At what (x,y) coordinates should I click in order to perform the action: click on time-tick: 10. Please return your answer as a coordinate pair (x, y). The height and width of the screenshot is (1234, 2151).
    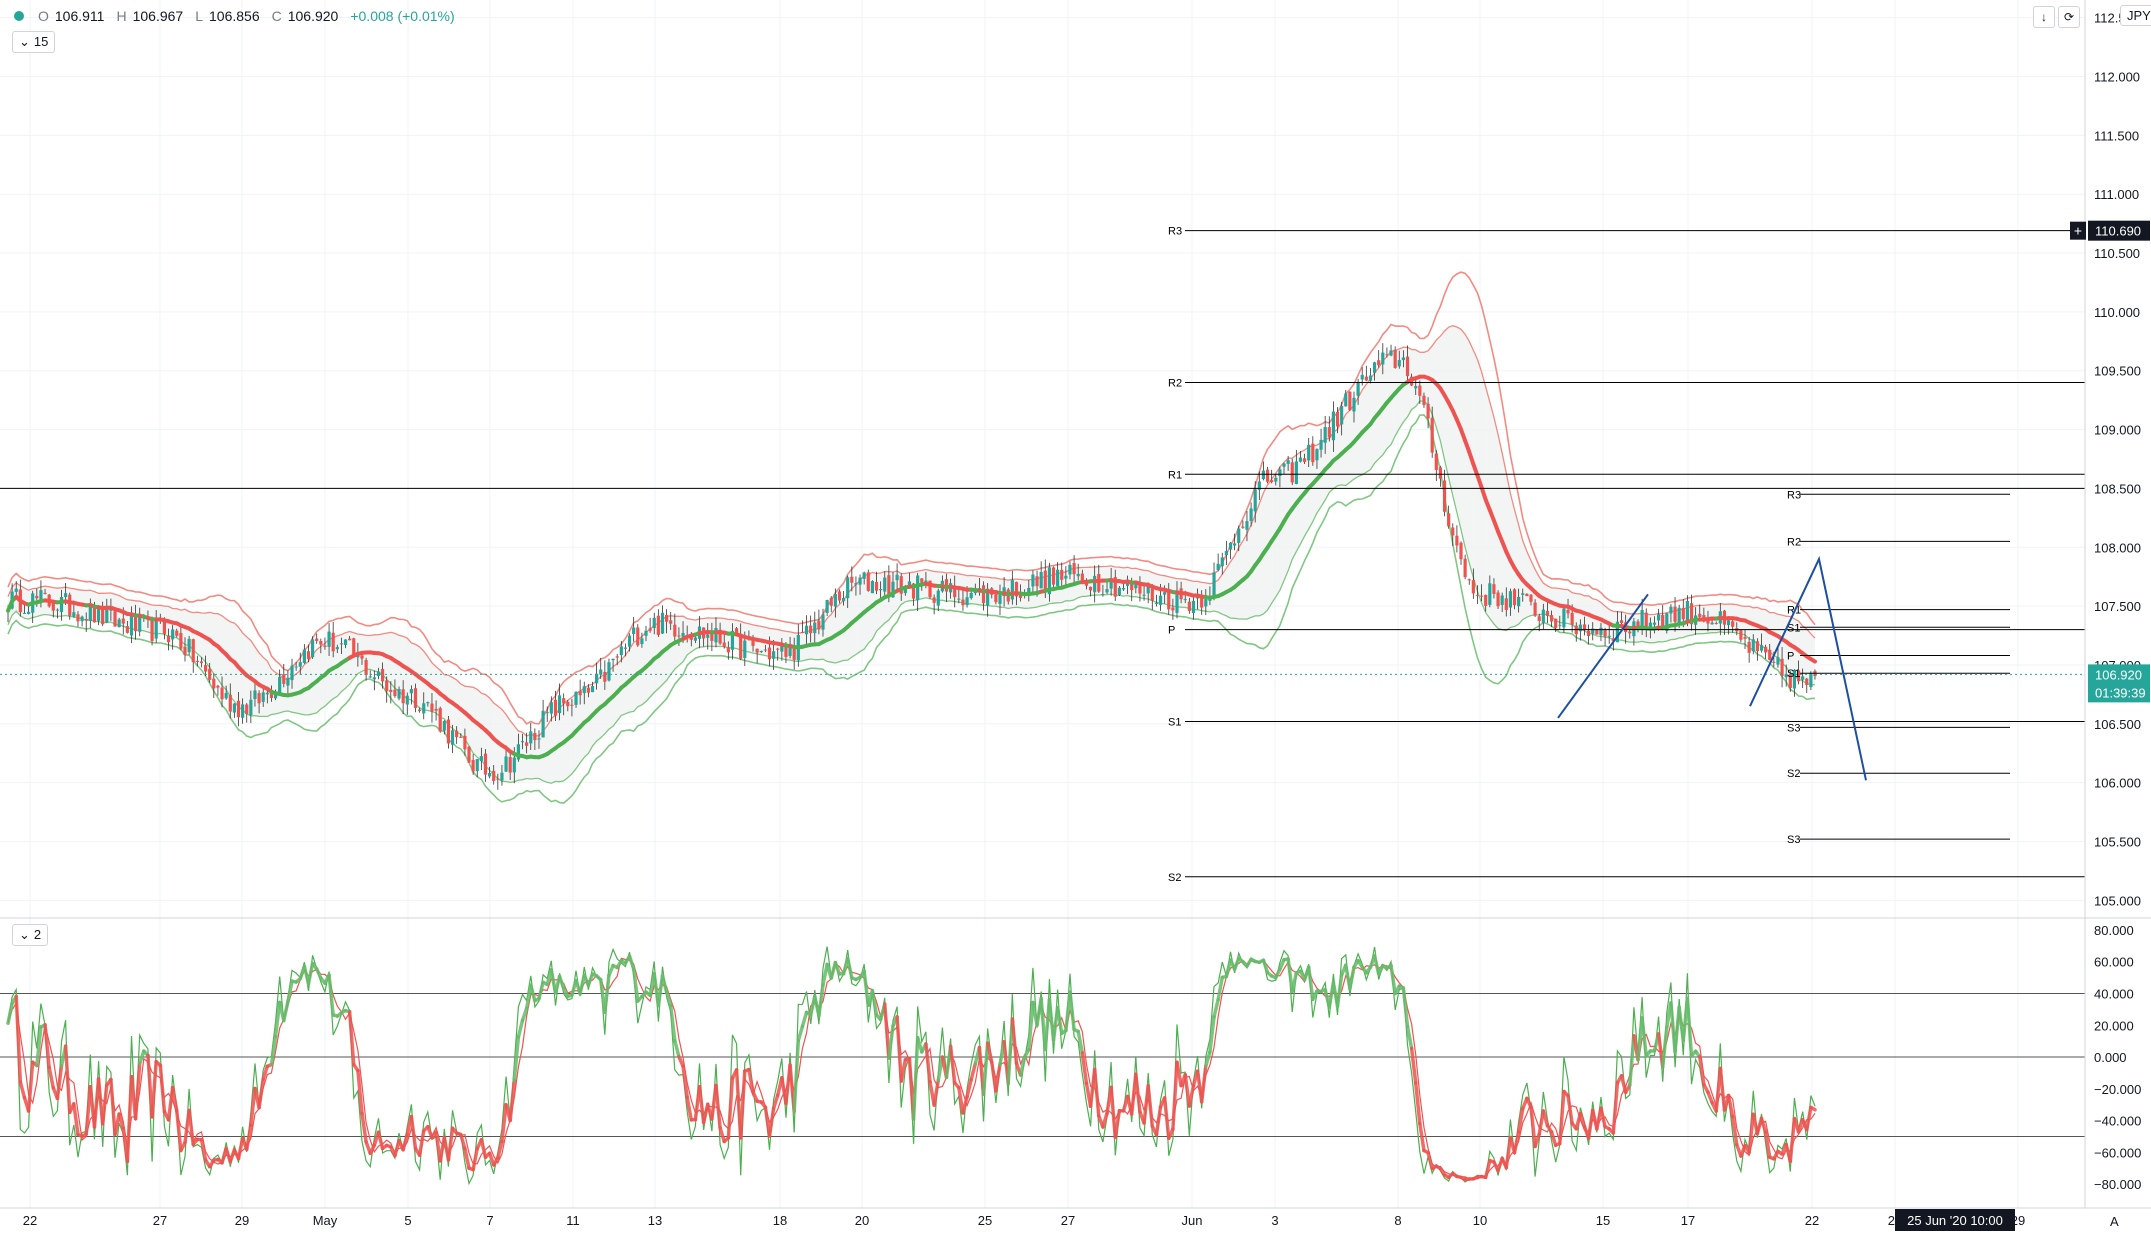
    Looking at the image, I should click on (1480, 1220).